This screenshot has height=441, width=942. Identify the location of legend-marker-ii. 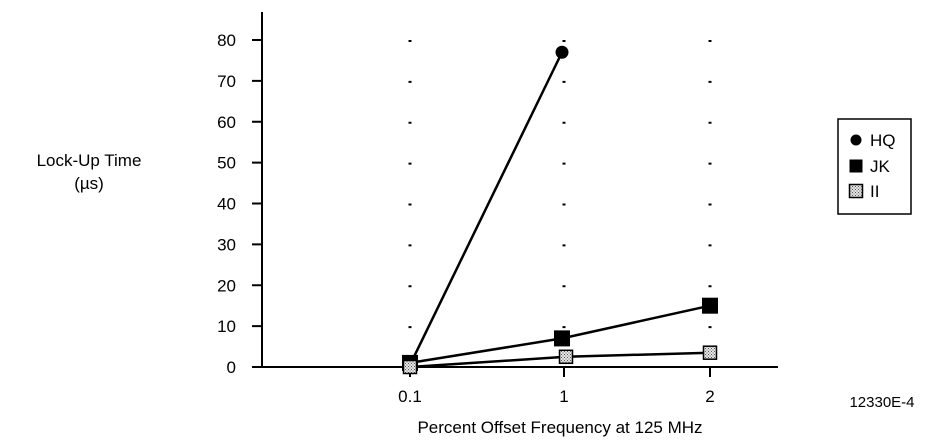
(856, 191).